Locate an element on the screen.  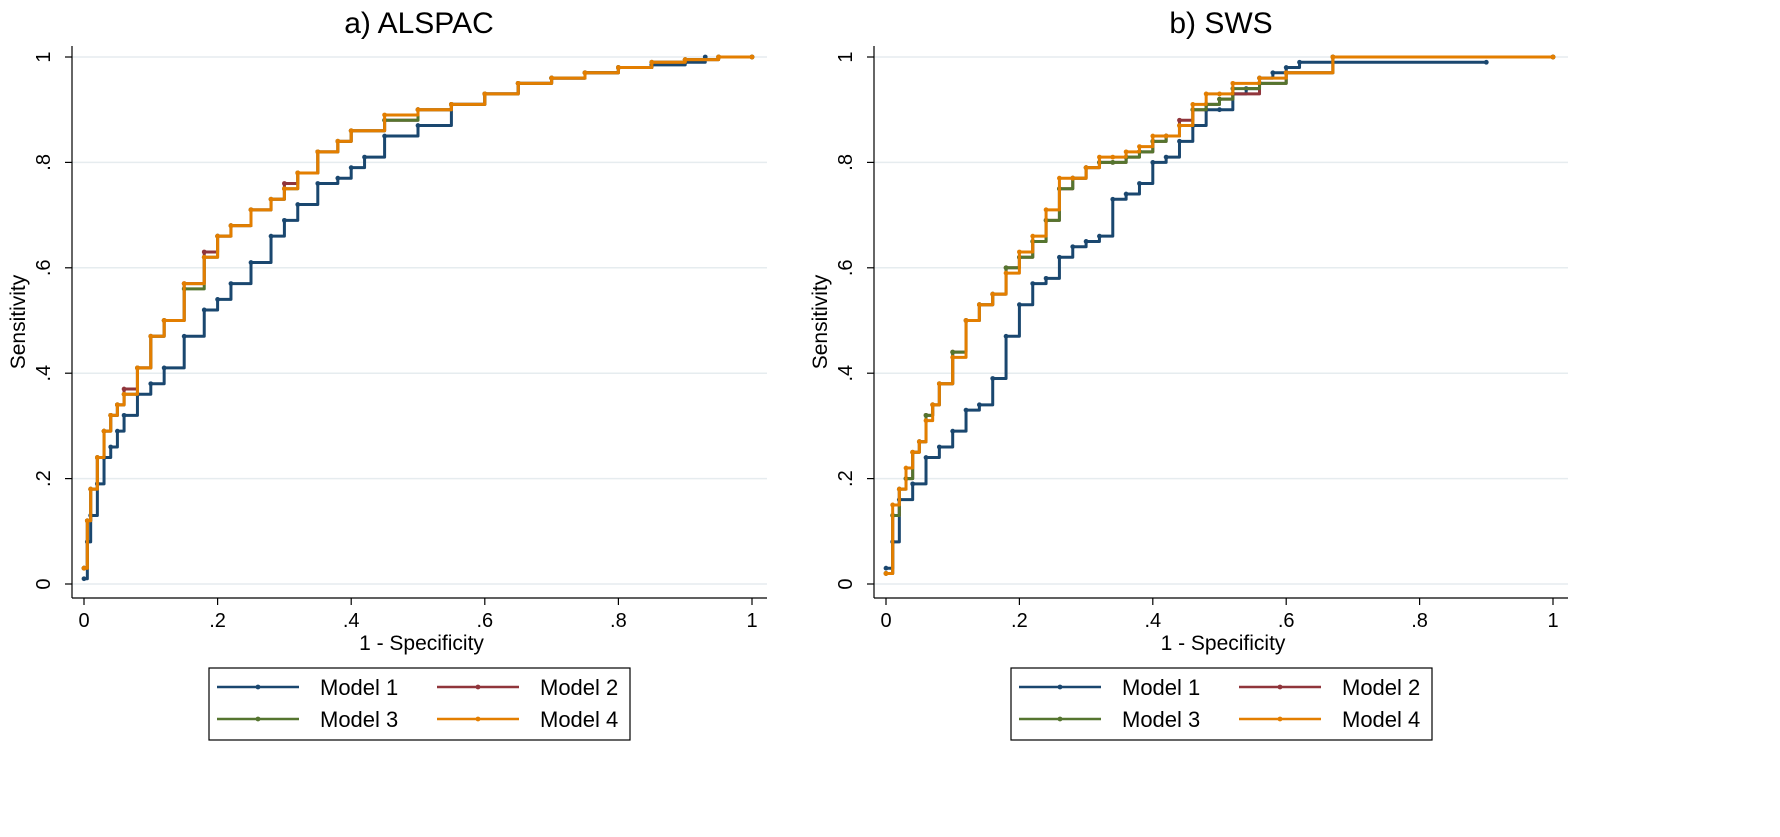
legend-label: Model 2 is located at coordinates (579, 687).